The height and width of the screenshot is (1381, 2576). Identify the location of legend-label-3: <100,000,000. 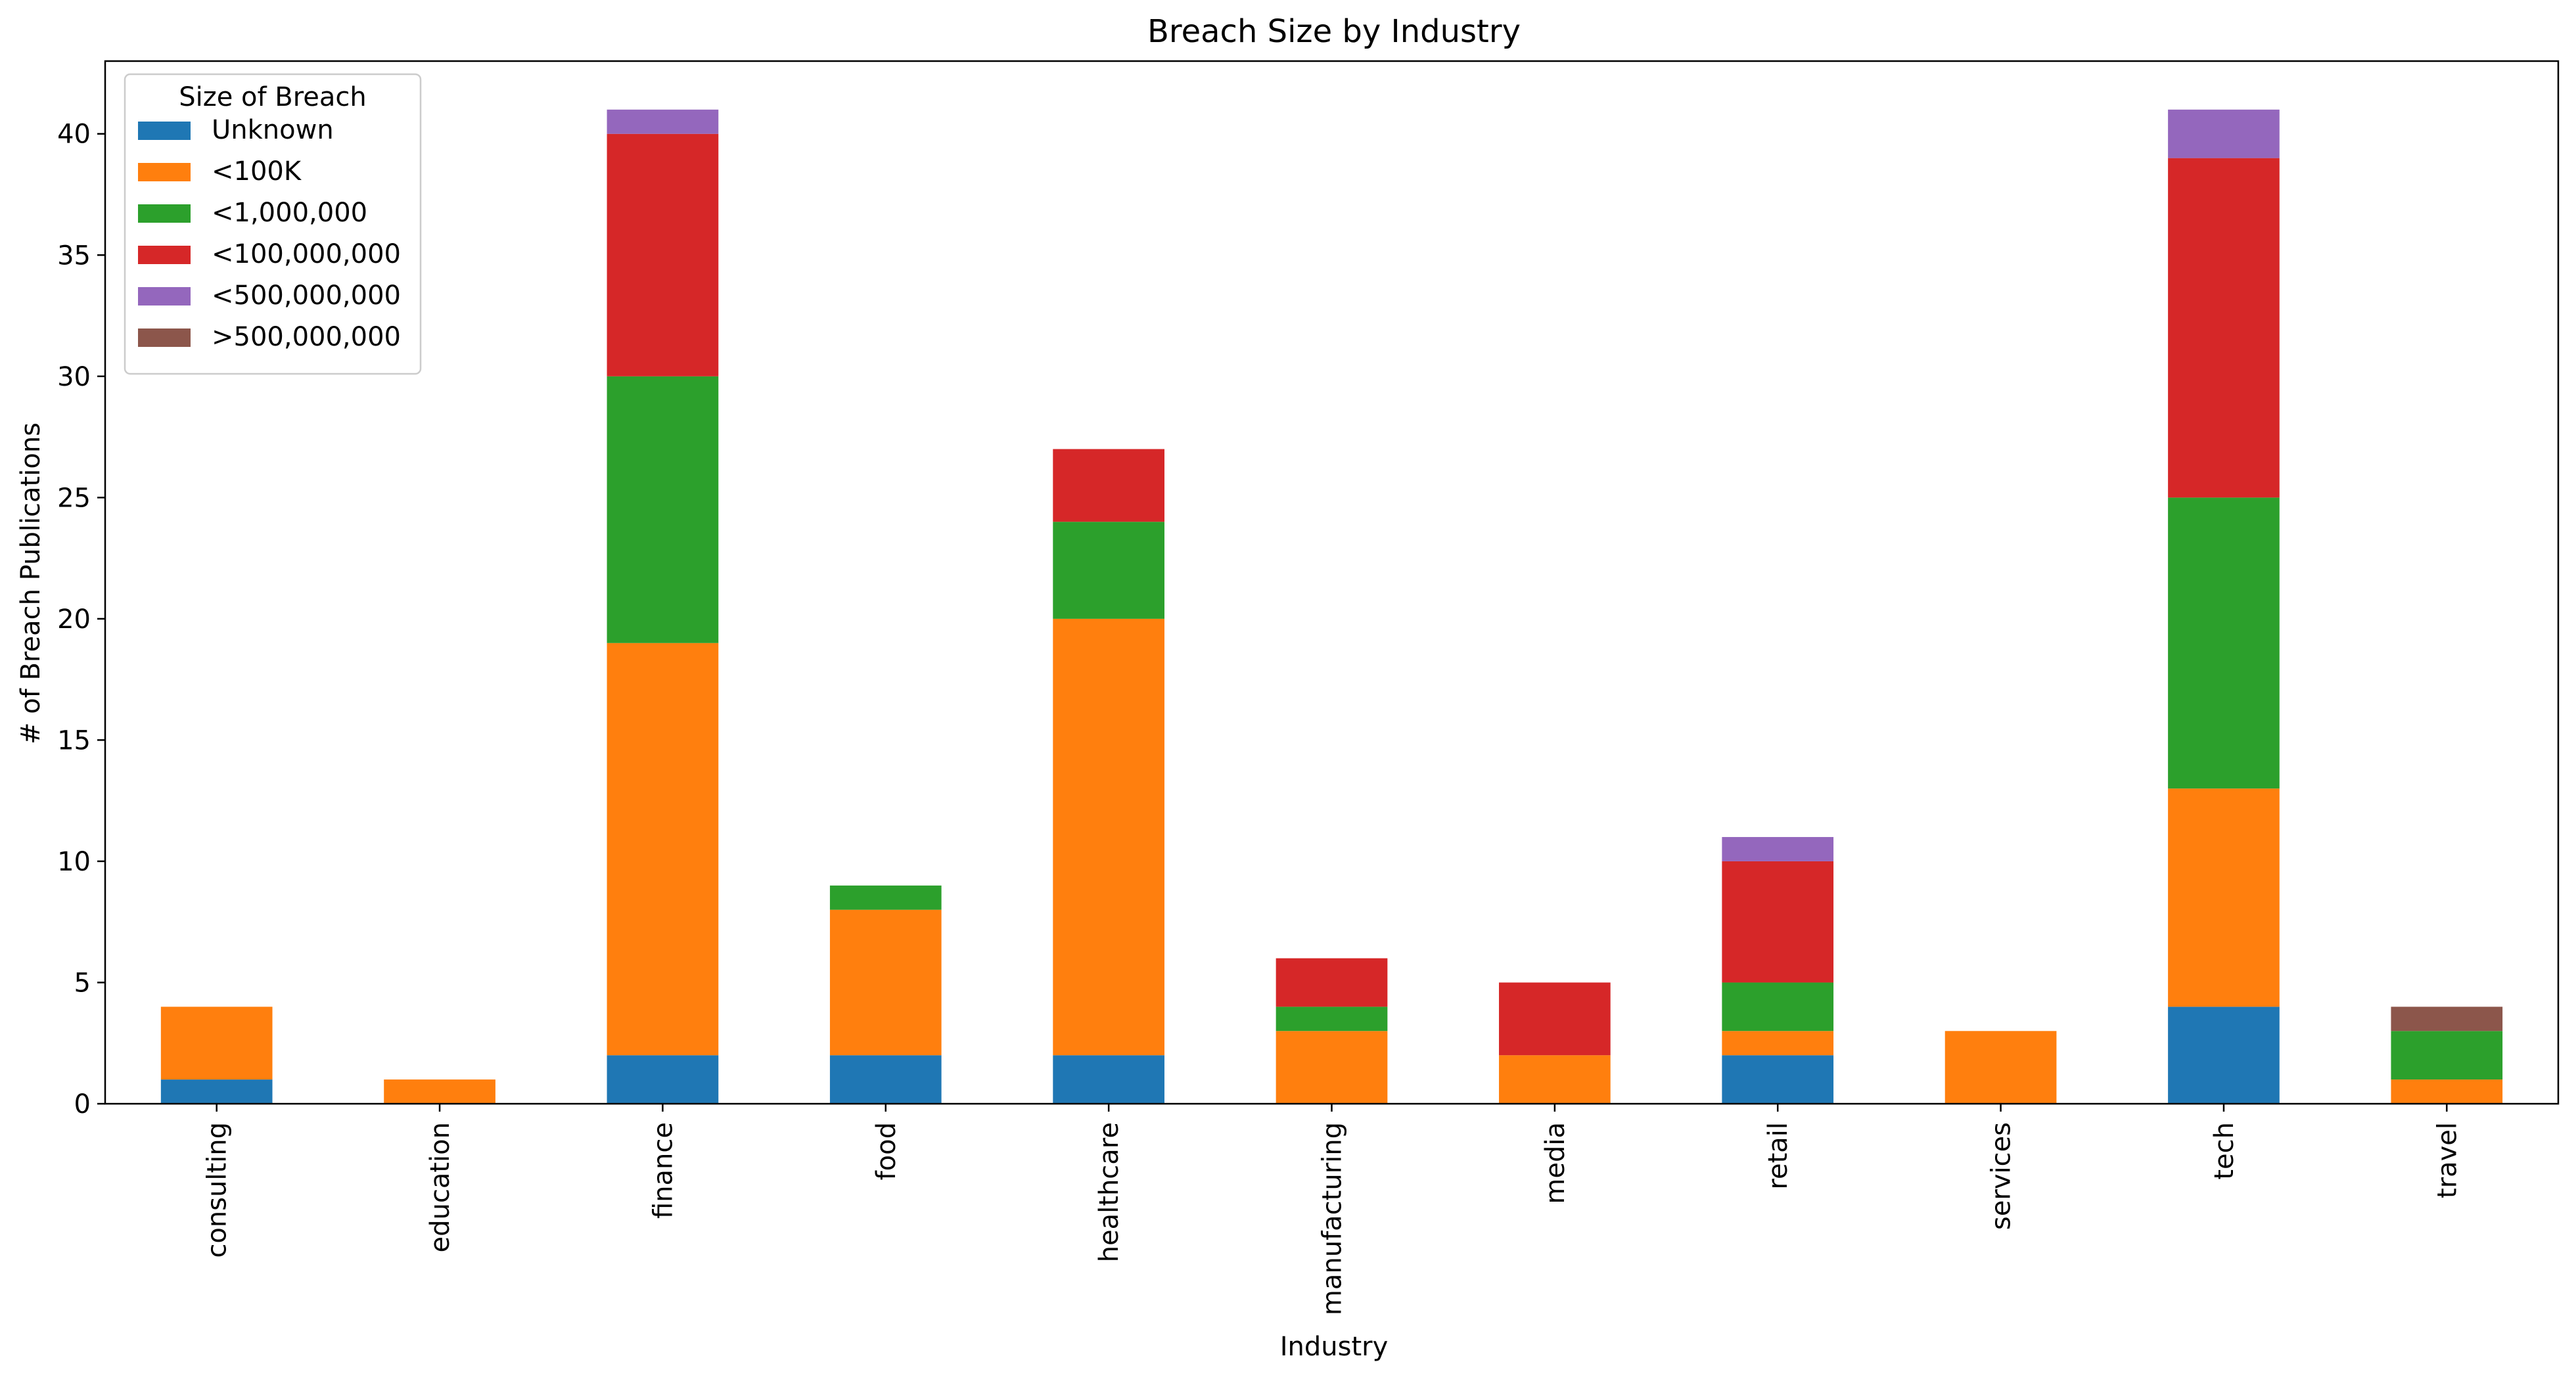
(306, 254).